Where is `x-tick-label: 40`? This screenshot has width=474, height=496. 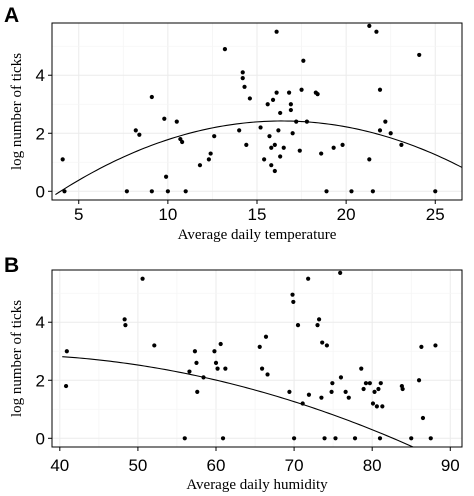
x-tick-label: 40 is located at coordinates (59, 465).